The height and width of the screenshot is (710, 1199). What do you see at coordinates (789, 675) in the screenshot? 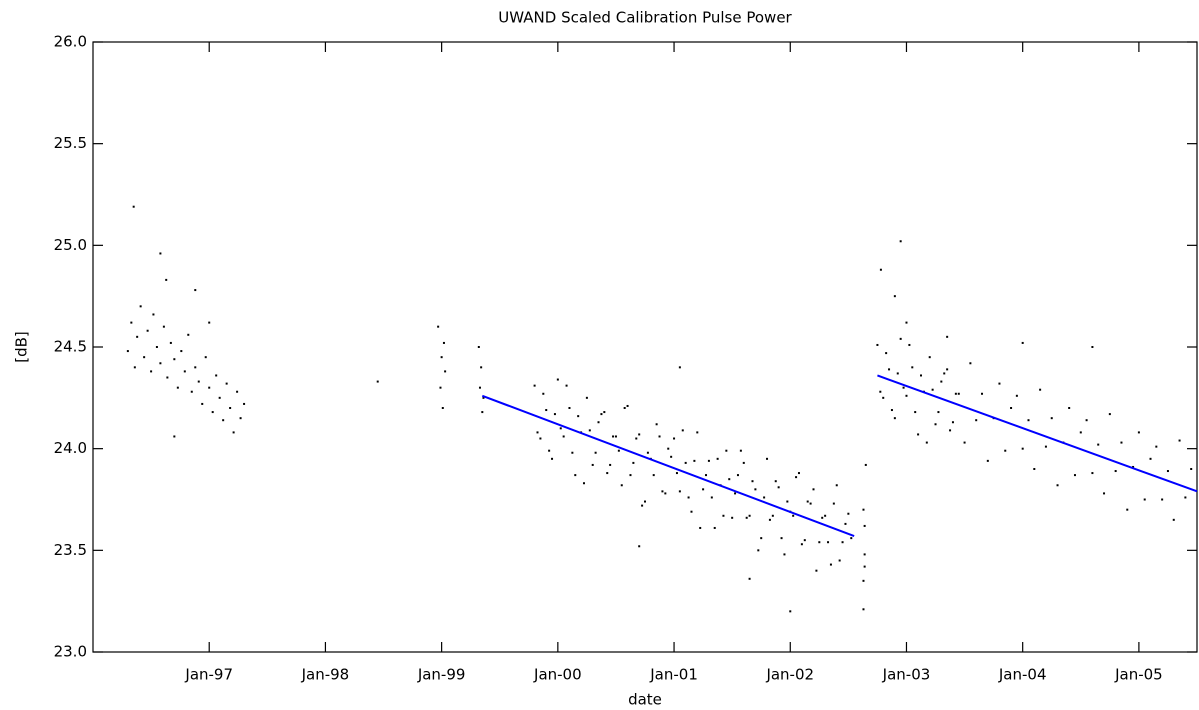
I see `x-tick-label: Jan-02` at bounding box center [789, 675].